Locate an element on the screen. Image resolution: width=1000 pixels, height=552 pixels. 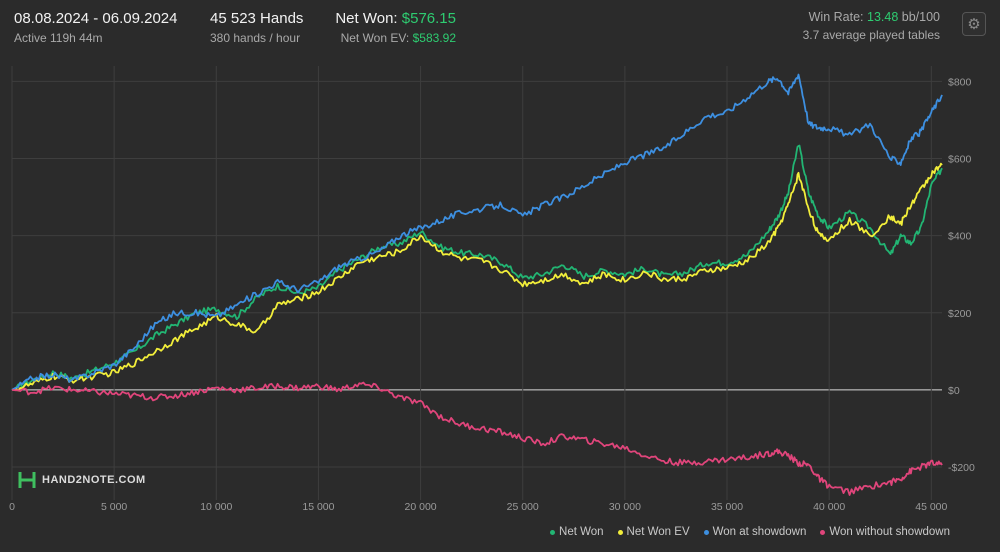
legend-item-won-without-showdown: Won without showdown is located at coordinates (885, 532).